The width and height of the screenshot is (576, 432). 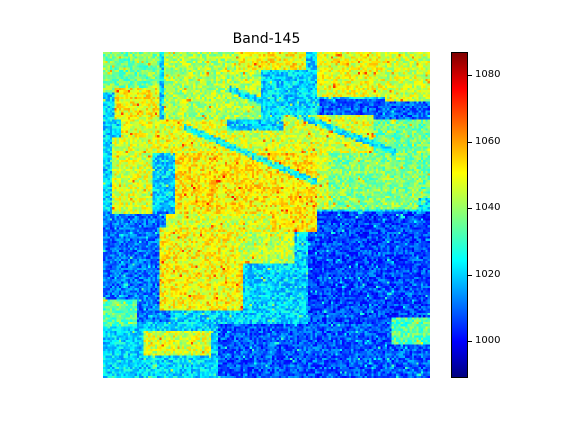 I want to click on colorbar-tick-label: 1080, so click(x=488, y=74).